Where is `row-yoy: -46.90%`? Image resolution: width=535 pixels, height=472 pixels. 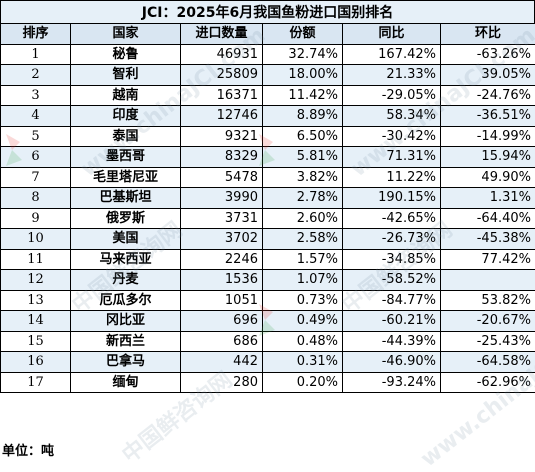
row-yoy: -46.90% is located at coordinates (392, 362).